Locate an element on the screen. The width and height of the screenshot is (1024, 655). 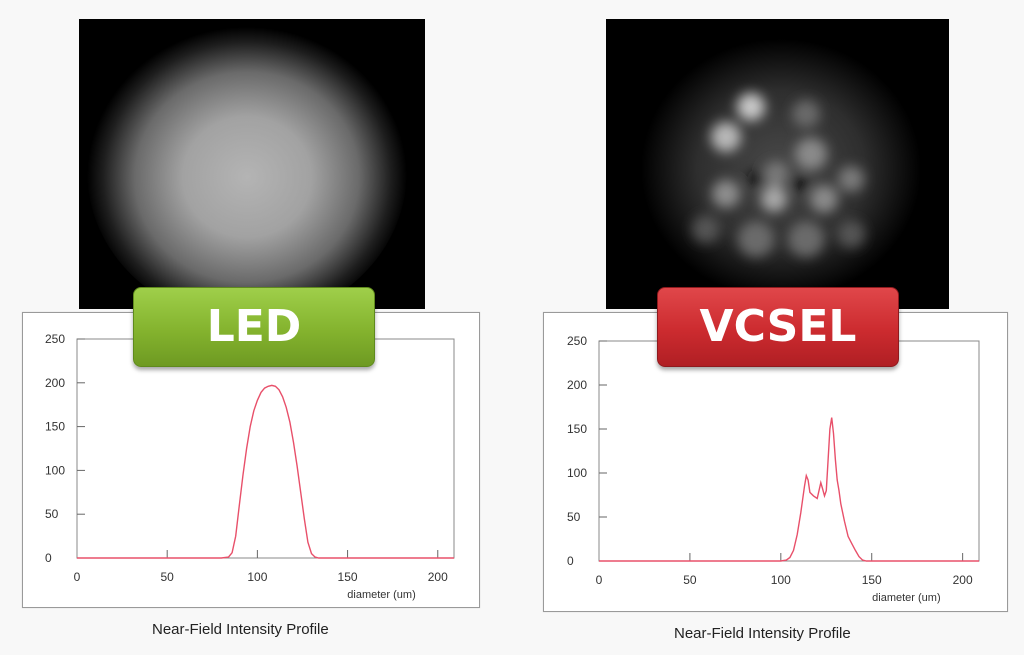
led-near-field-image is located at coordinates (252, 164).